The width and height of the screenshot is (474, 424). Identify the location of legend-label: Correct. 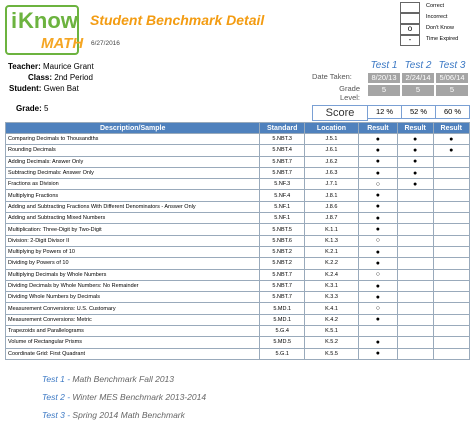
(435, 6).